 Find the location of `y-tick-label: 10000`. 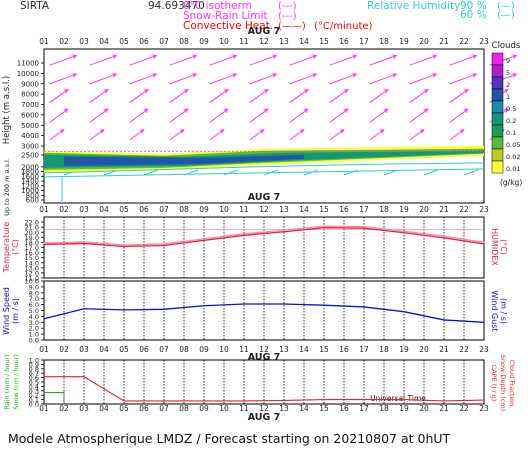

y-tick-label: 10000 is located at coordinates (28, 74).